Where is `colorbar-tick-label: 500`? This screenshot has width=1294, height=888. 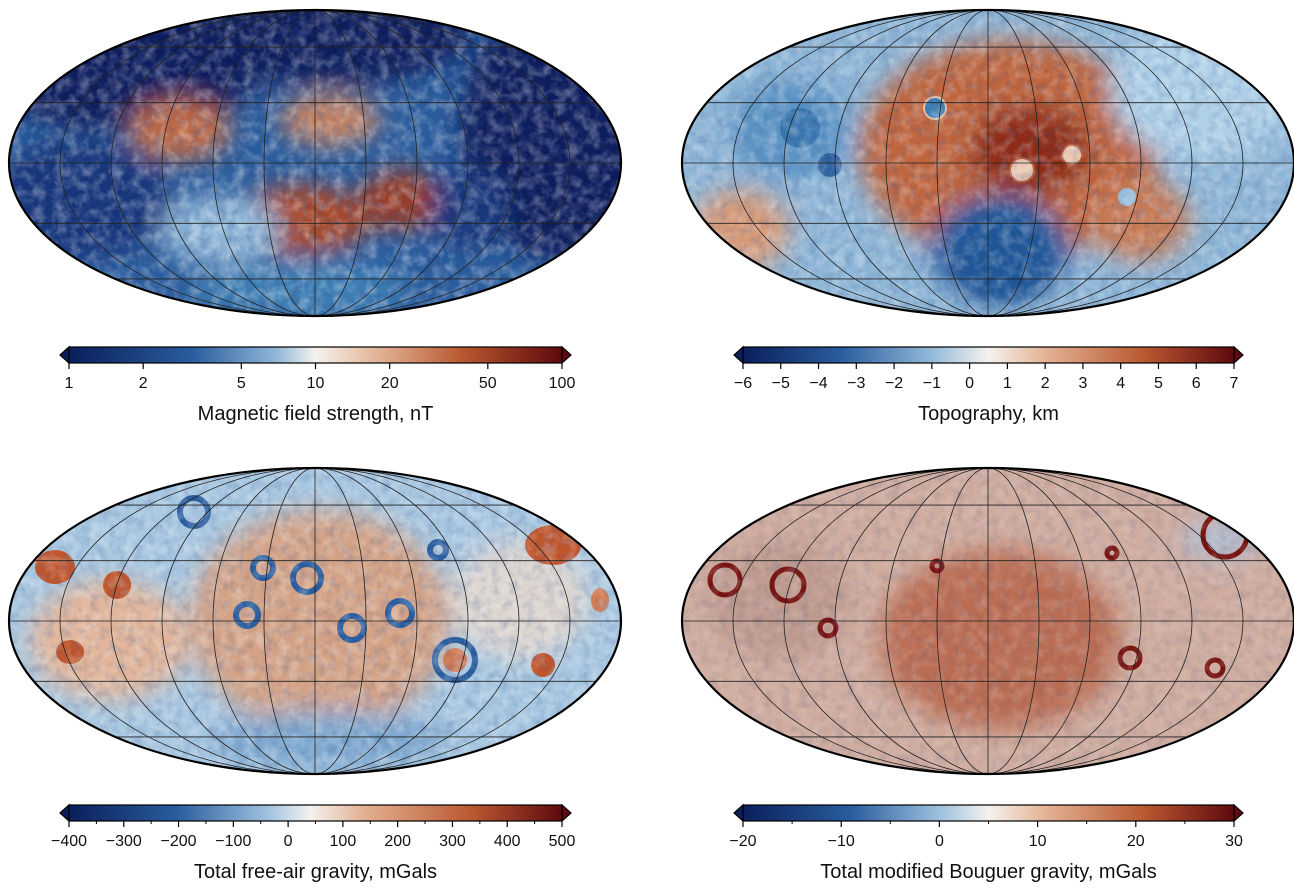
colorbar-tick-label: 500 is located at coordinates (562, 841).